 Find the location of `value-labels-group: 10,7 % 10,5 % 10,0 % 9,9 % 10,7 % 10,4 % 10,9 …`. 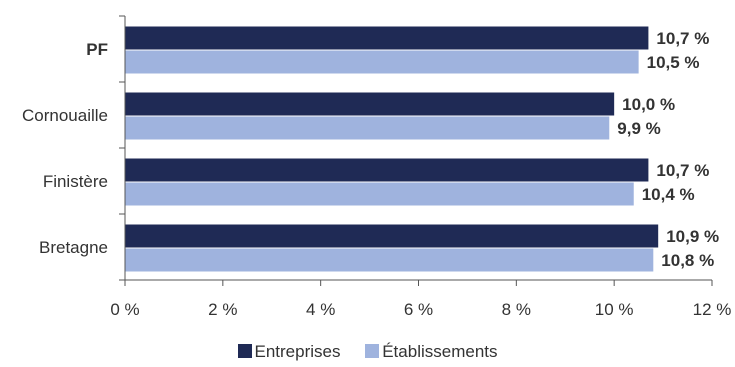

value-labels-group: 10,7 % 10,5 % 10,0 % 9,9 % 10,7 % 10,4 % 10,9 … is located at coordinates (668, 149).